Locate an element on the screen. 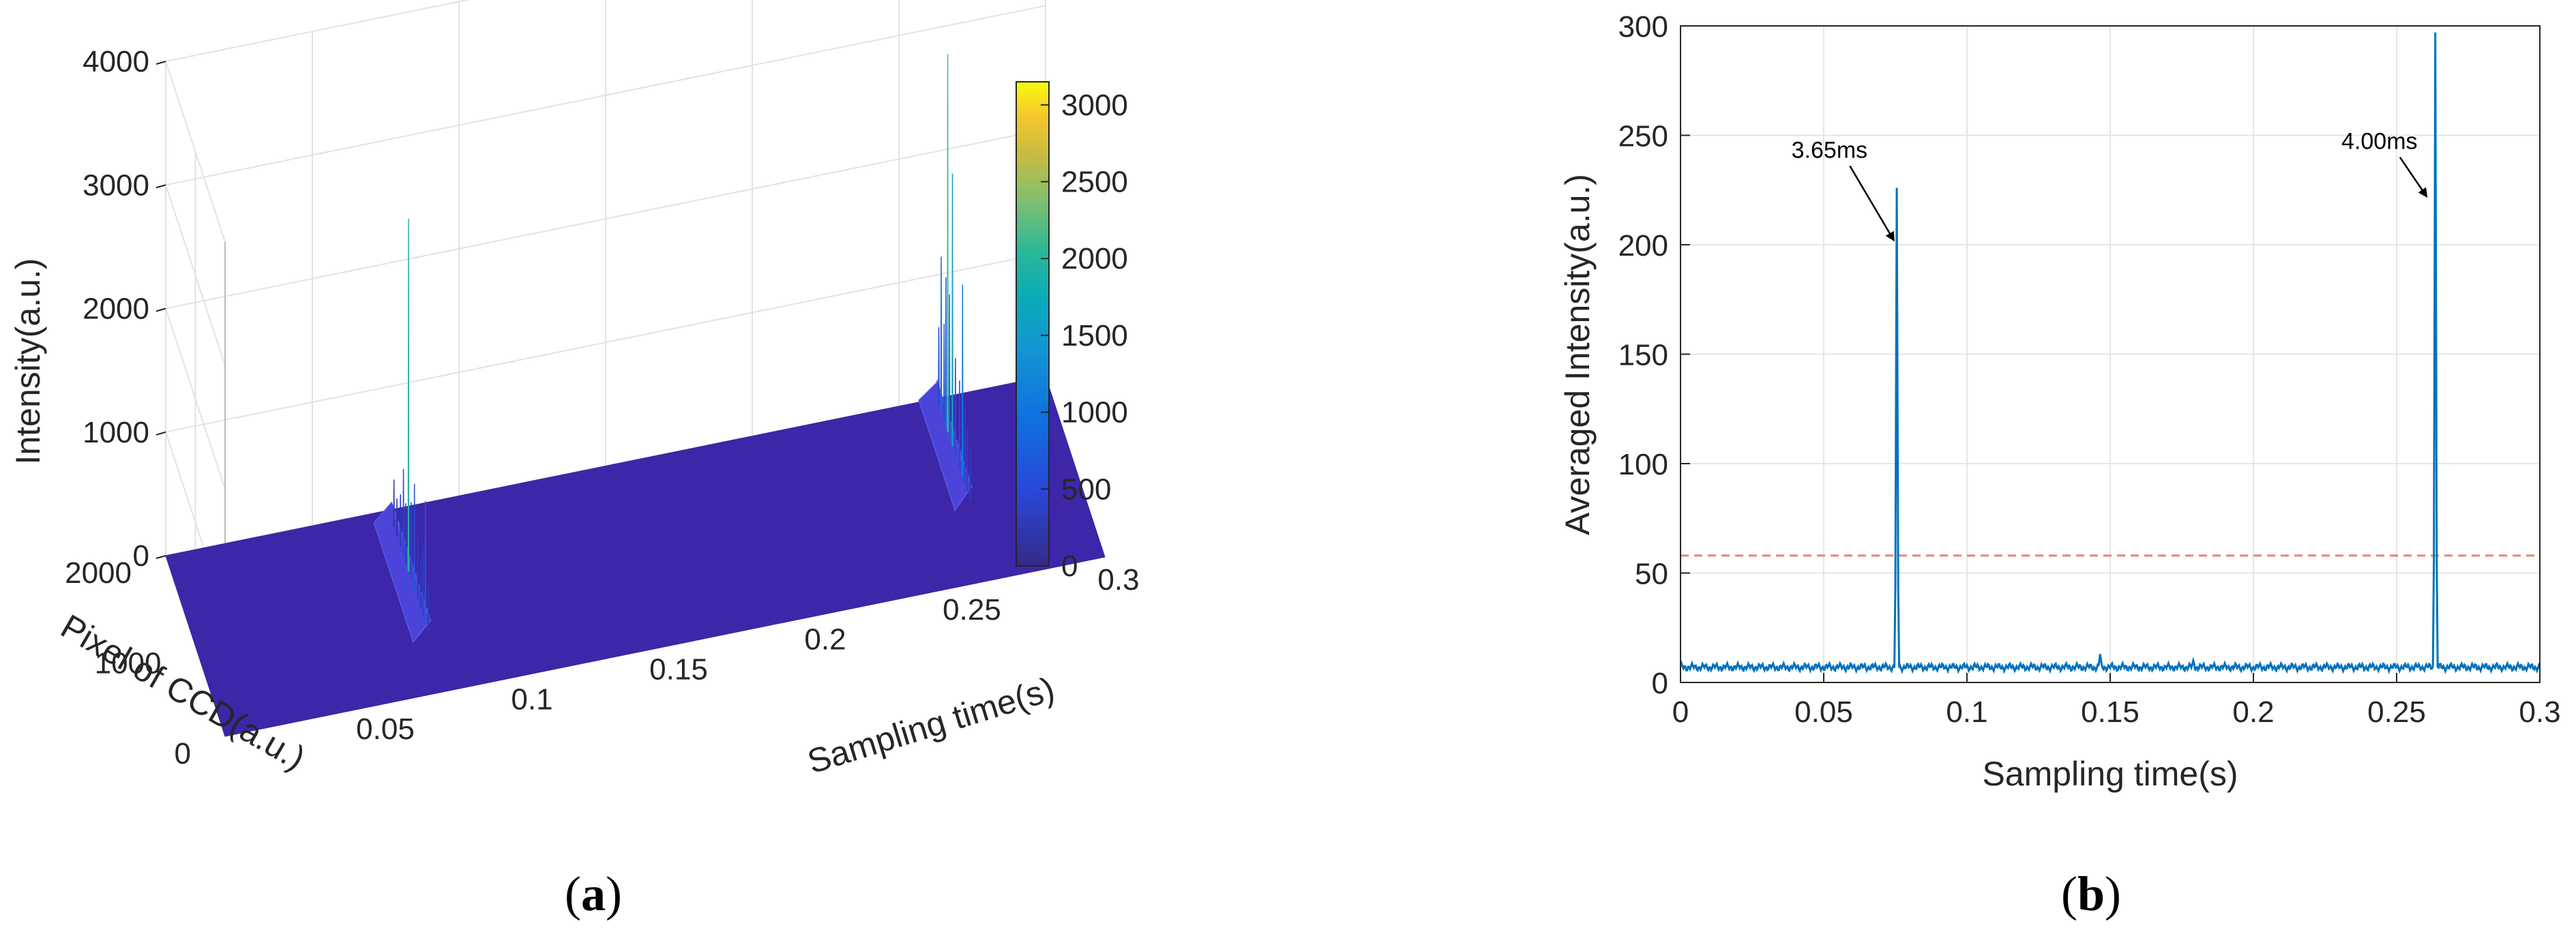  x-tick-label-b: 0 is located at coordinates (1680, 712).